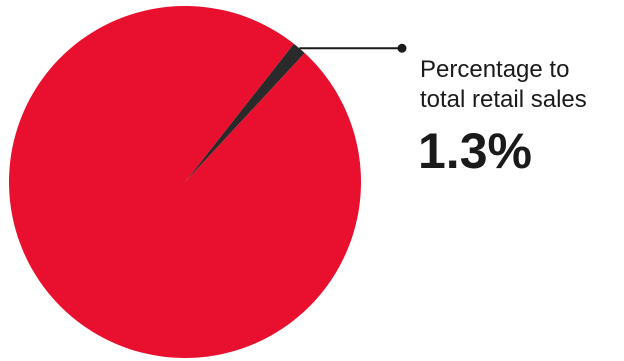  What do you see at coordinates (245, 113) in the screenshot?
I see `pie-slice-retail-share` at bounding box center [245, 113].